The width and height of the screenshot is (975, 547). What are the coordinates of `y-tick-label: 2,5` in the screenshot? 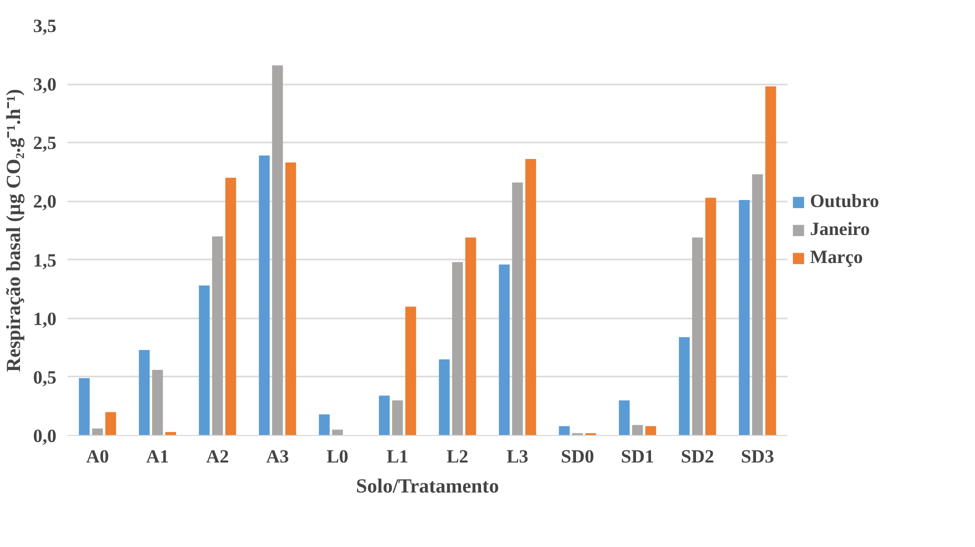 It's located at (45, 143).